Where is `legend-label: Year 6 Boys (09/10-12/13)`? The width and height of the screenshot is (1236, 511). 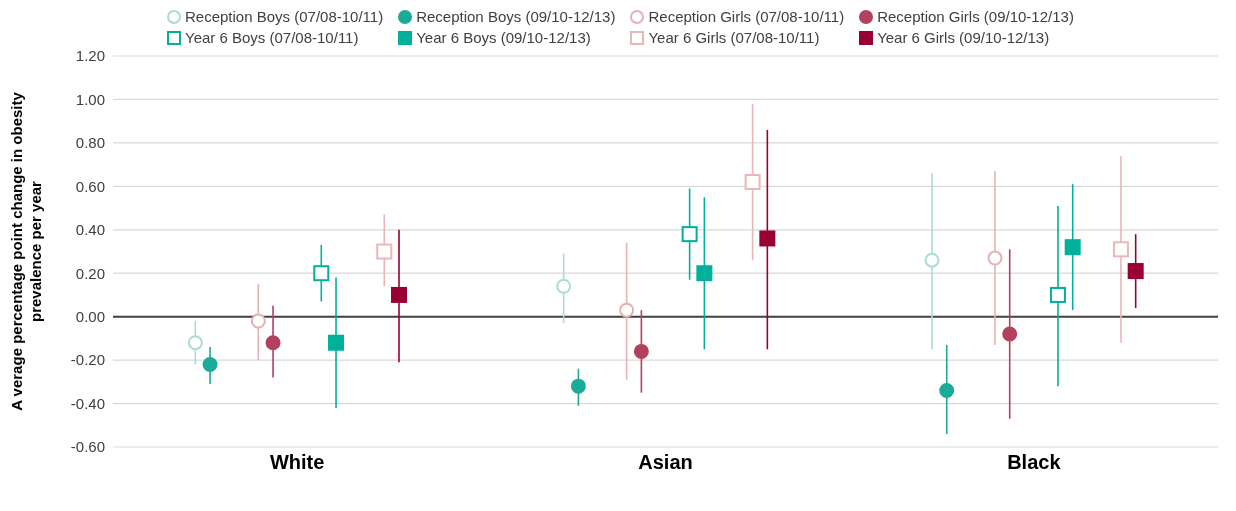 legend-label: Year 6 Boys (09/10-12/13) is located at coordinates (503, 37).